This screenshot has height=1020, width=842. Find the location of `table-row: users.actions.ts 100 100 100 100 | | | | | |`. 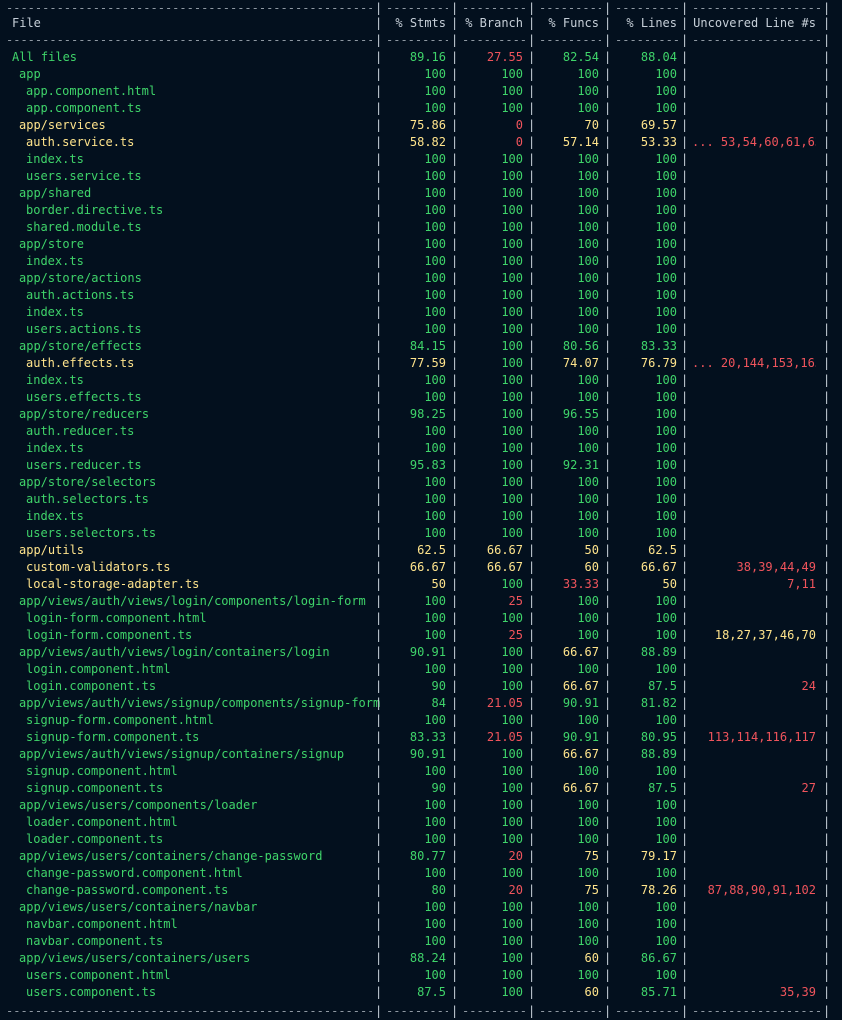

table-row: users.actions.ts 100 100 100 100 | | | | | | is located at coordinates (421, 329).